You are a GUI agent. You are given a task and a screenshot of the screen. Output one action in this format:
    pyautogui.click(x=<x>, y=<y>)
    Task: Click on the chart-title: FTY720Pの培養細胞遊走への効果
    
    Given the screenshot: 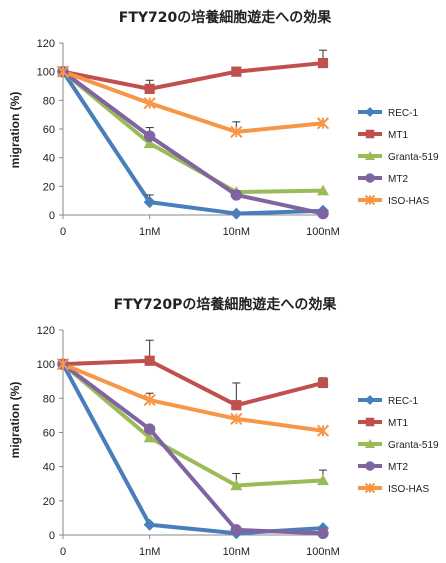 What is the action you would take?
    pyautogui.click(x=226, y=304)
    